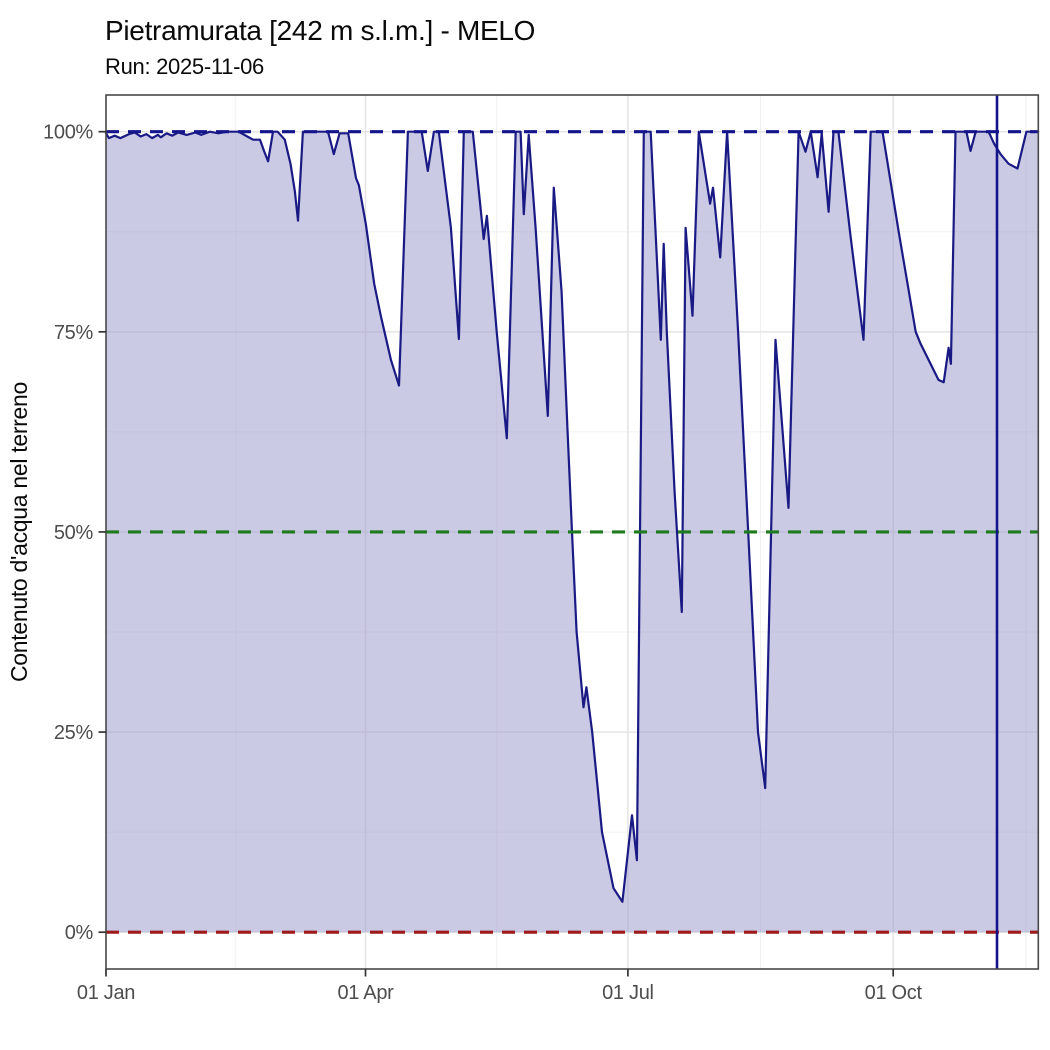 The image size is (1050, 1050). I want to click on x-tick-label: 01 Jul, so click(628, 993).